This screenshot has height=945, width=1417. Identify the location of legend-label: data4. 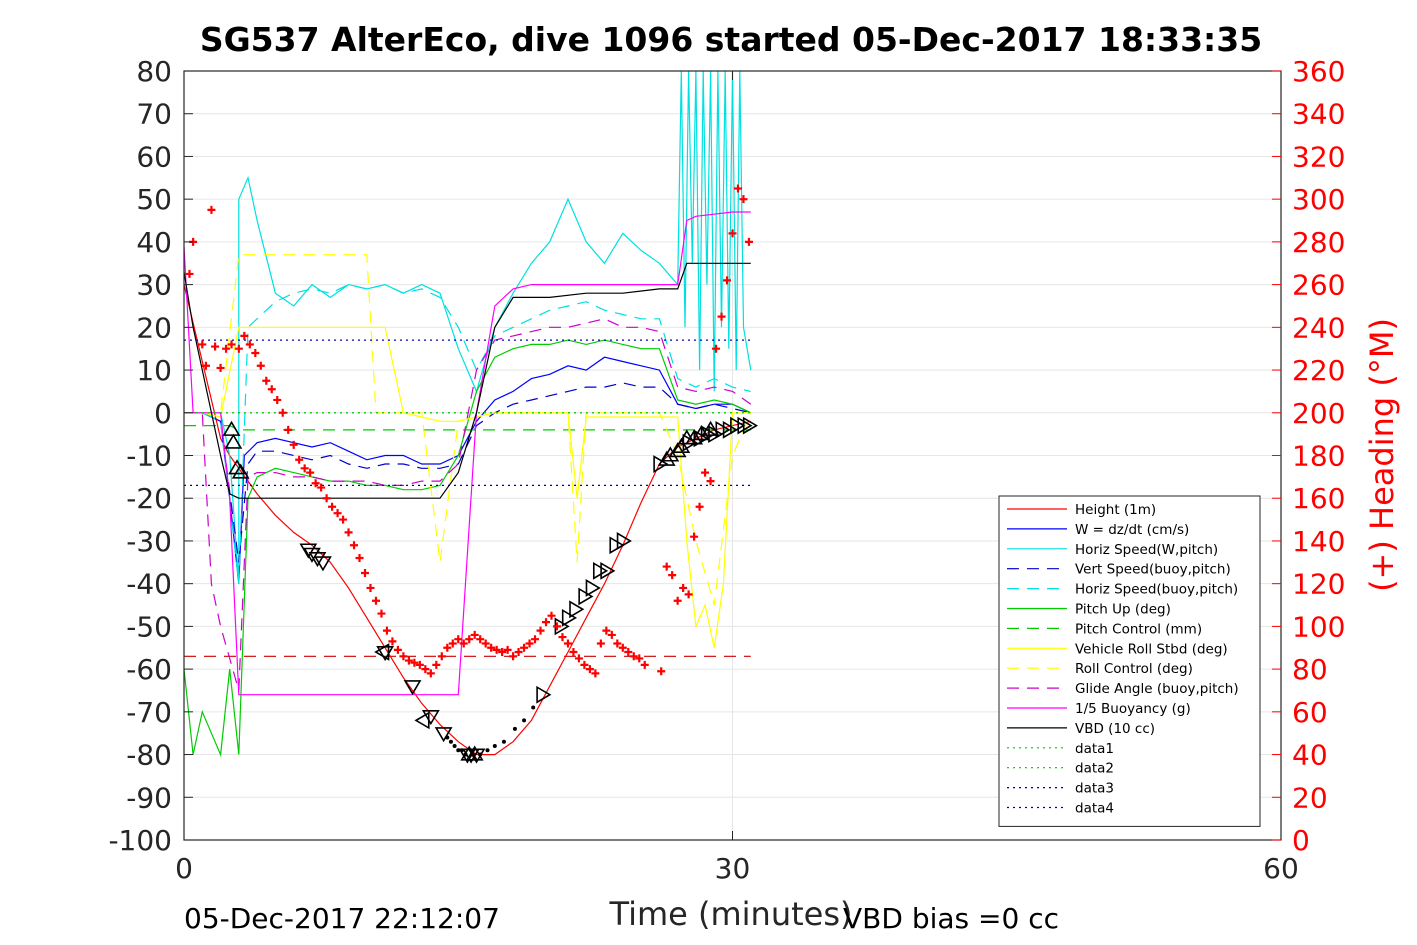
(1094, 809).